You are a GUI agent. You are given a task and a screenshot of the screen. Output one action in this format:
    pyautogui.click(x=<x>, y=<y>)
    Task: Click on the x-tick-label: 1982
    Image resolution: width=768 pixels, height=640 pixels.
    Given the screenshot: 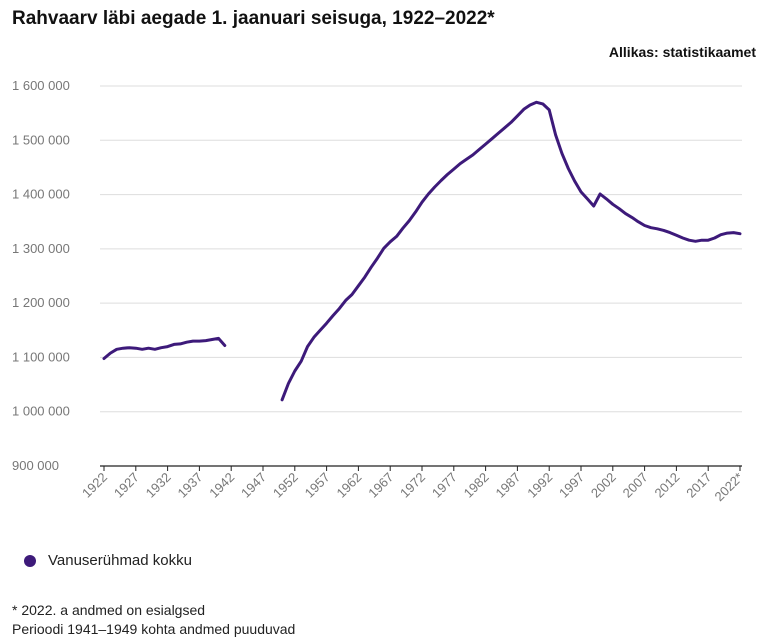 What is the action you would take?
    pyautogui.click(x=476, y=485)
    